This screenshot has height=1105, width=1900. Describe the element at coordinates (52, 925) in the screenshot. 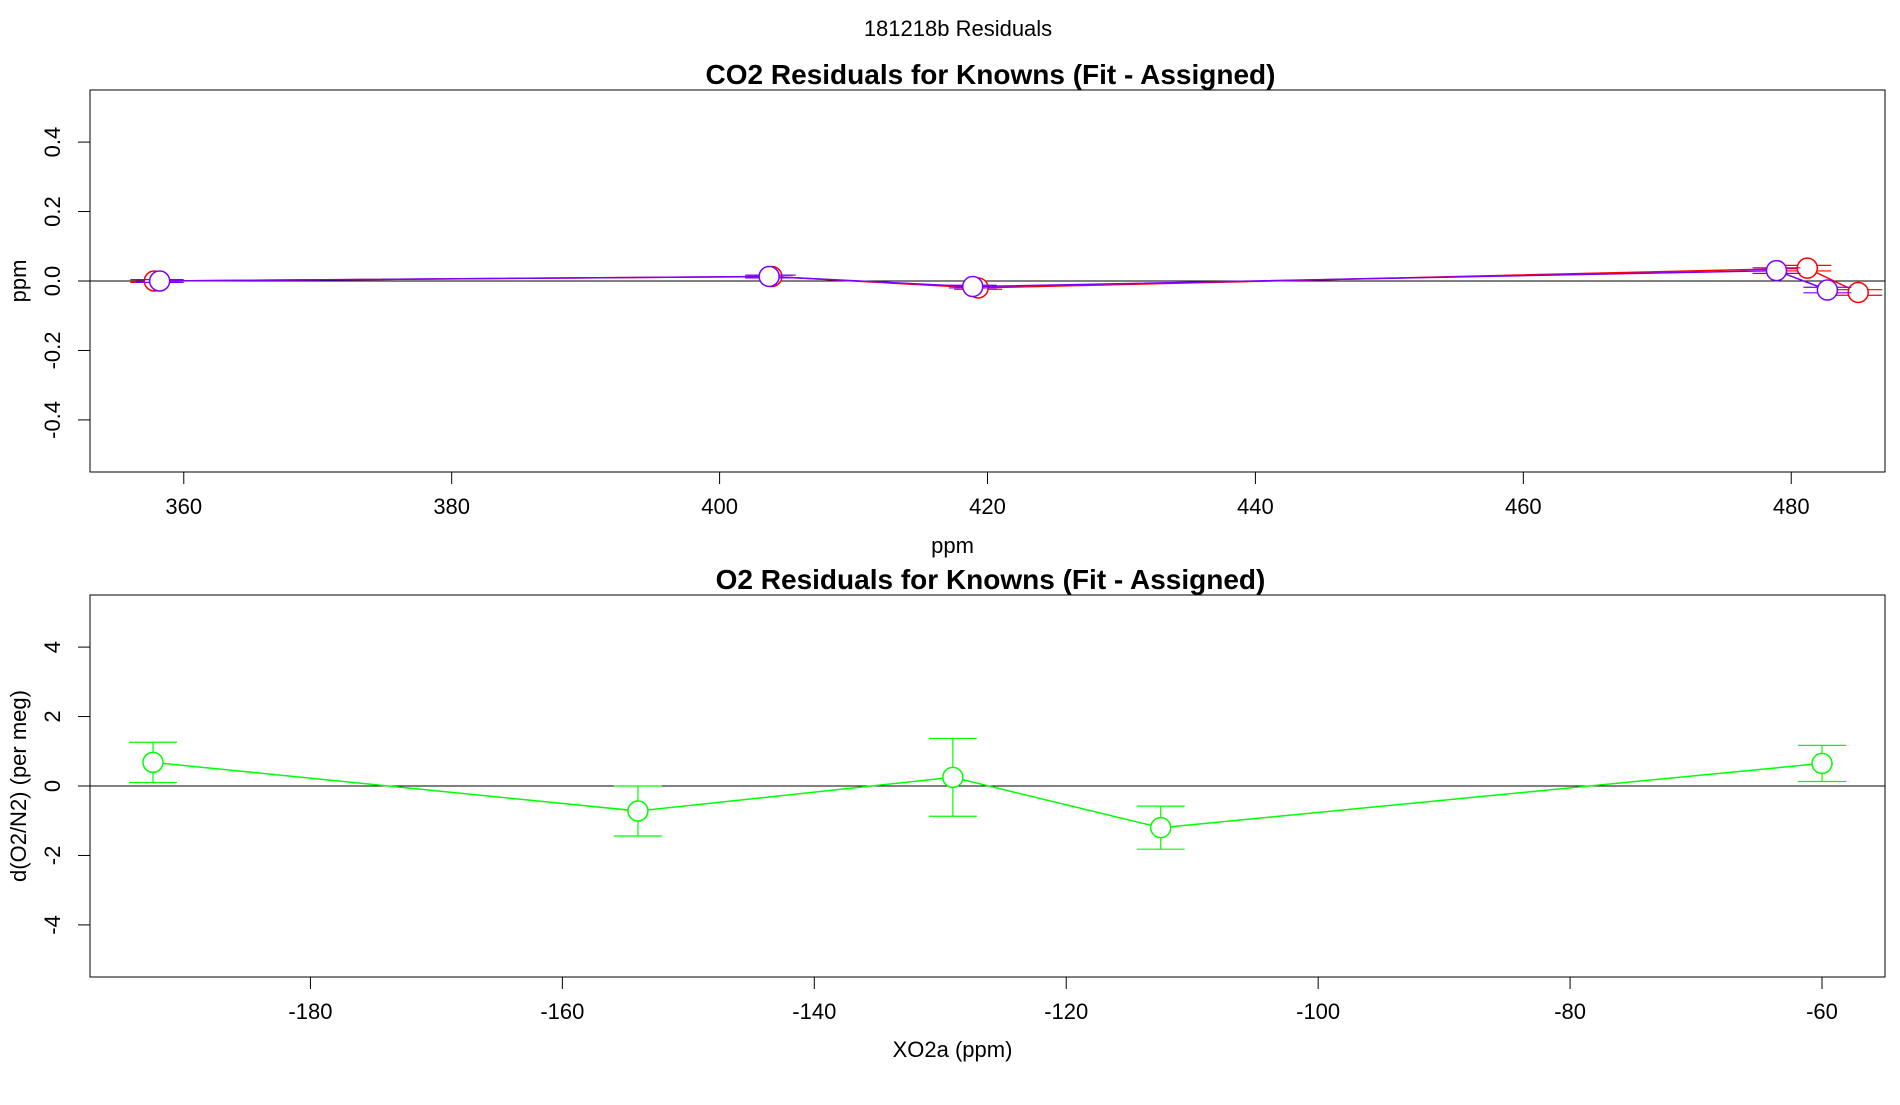

I see `plot2-ytick-label: -4` at that location.